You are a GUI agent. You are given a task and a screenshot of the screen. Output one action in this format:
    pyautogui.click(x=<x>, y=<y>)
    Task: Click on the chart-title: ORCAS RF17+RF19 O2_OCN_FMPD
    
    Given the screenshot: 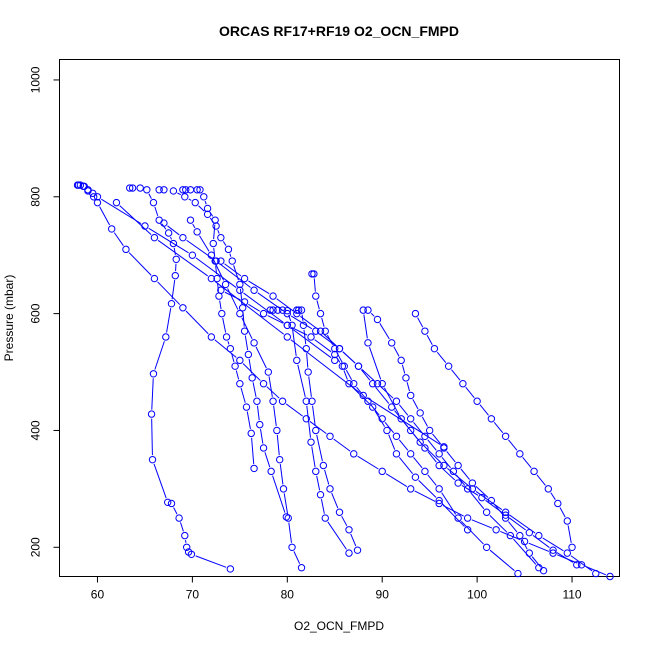 What is the action you would take?
    pyautogui.click(x=339, y=31)
    